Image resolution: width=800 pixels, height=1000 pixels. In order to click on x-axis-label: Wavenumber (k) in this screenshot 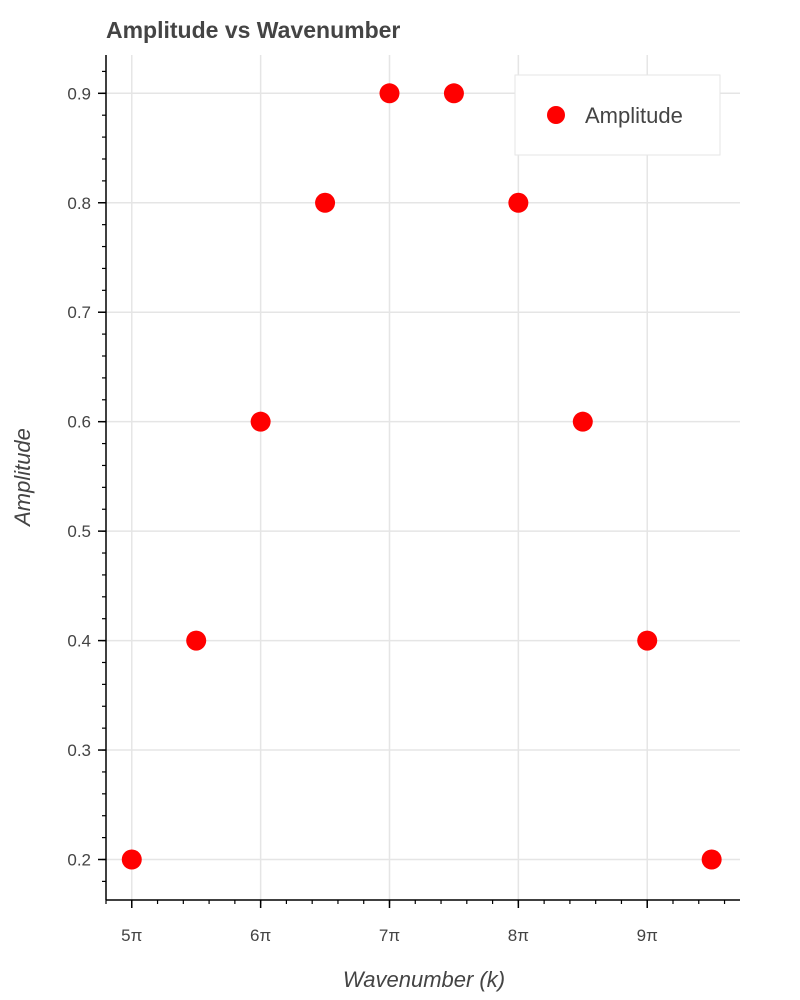, I will do `click(424, 979)`.